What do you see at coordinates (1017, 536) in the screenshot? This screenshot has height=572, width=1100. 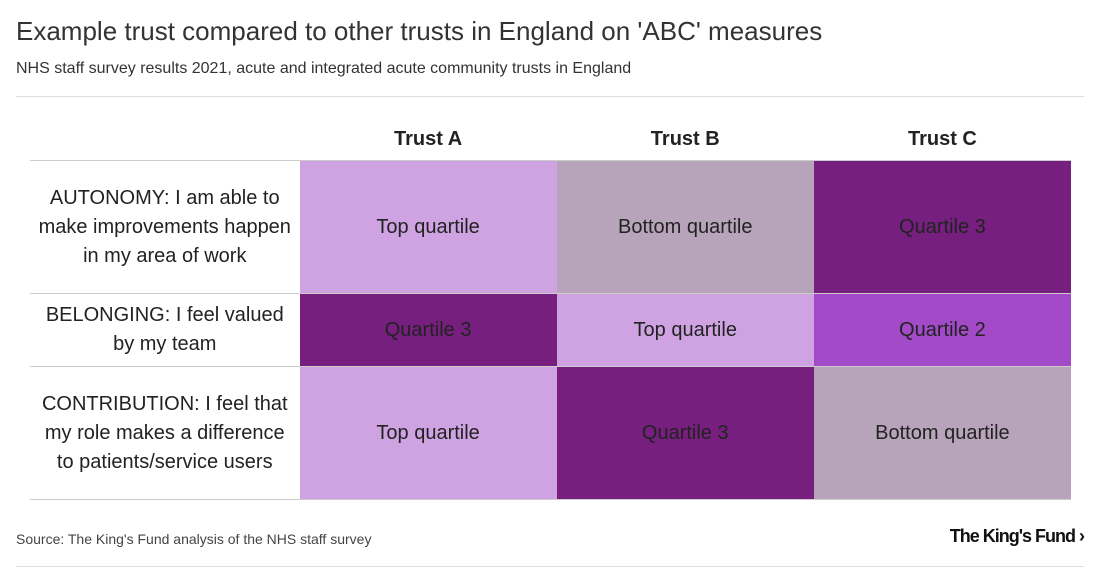 I see `kings-fund-logo: The King's Fund ›` at bounding box center [1017, 536].